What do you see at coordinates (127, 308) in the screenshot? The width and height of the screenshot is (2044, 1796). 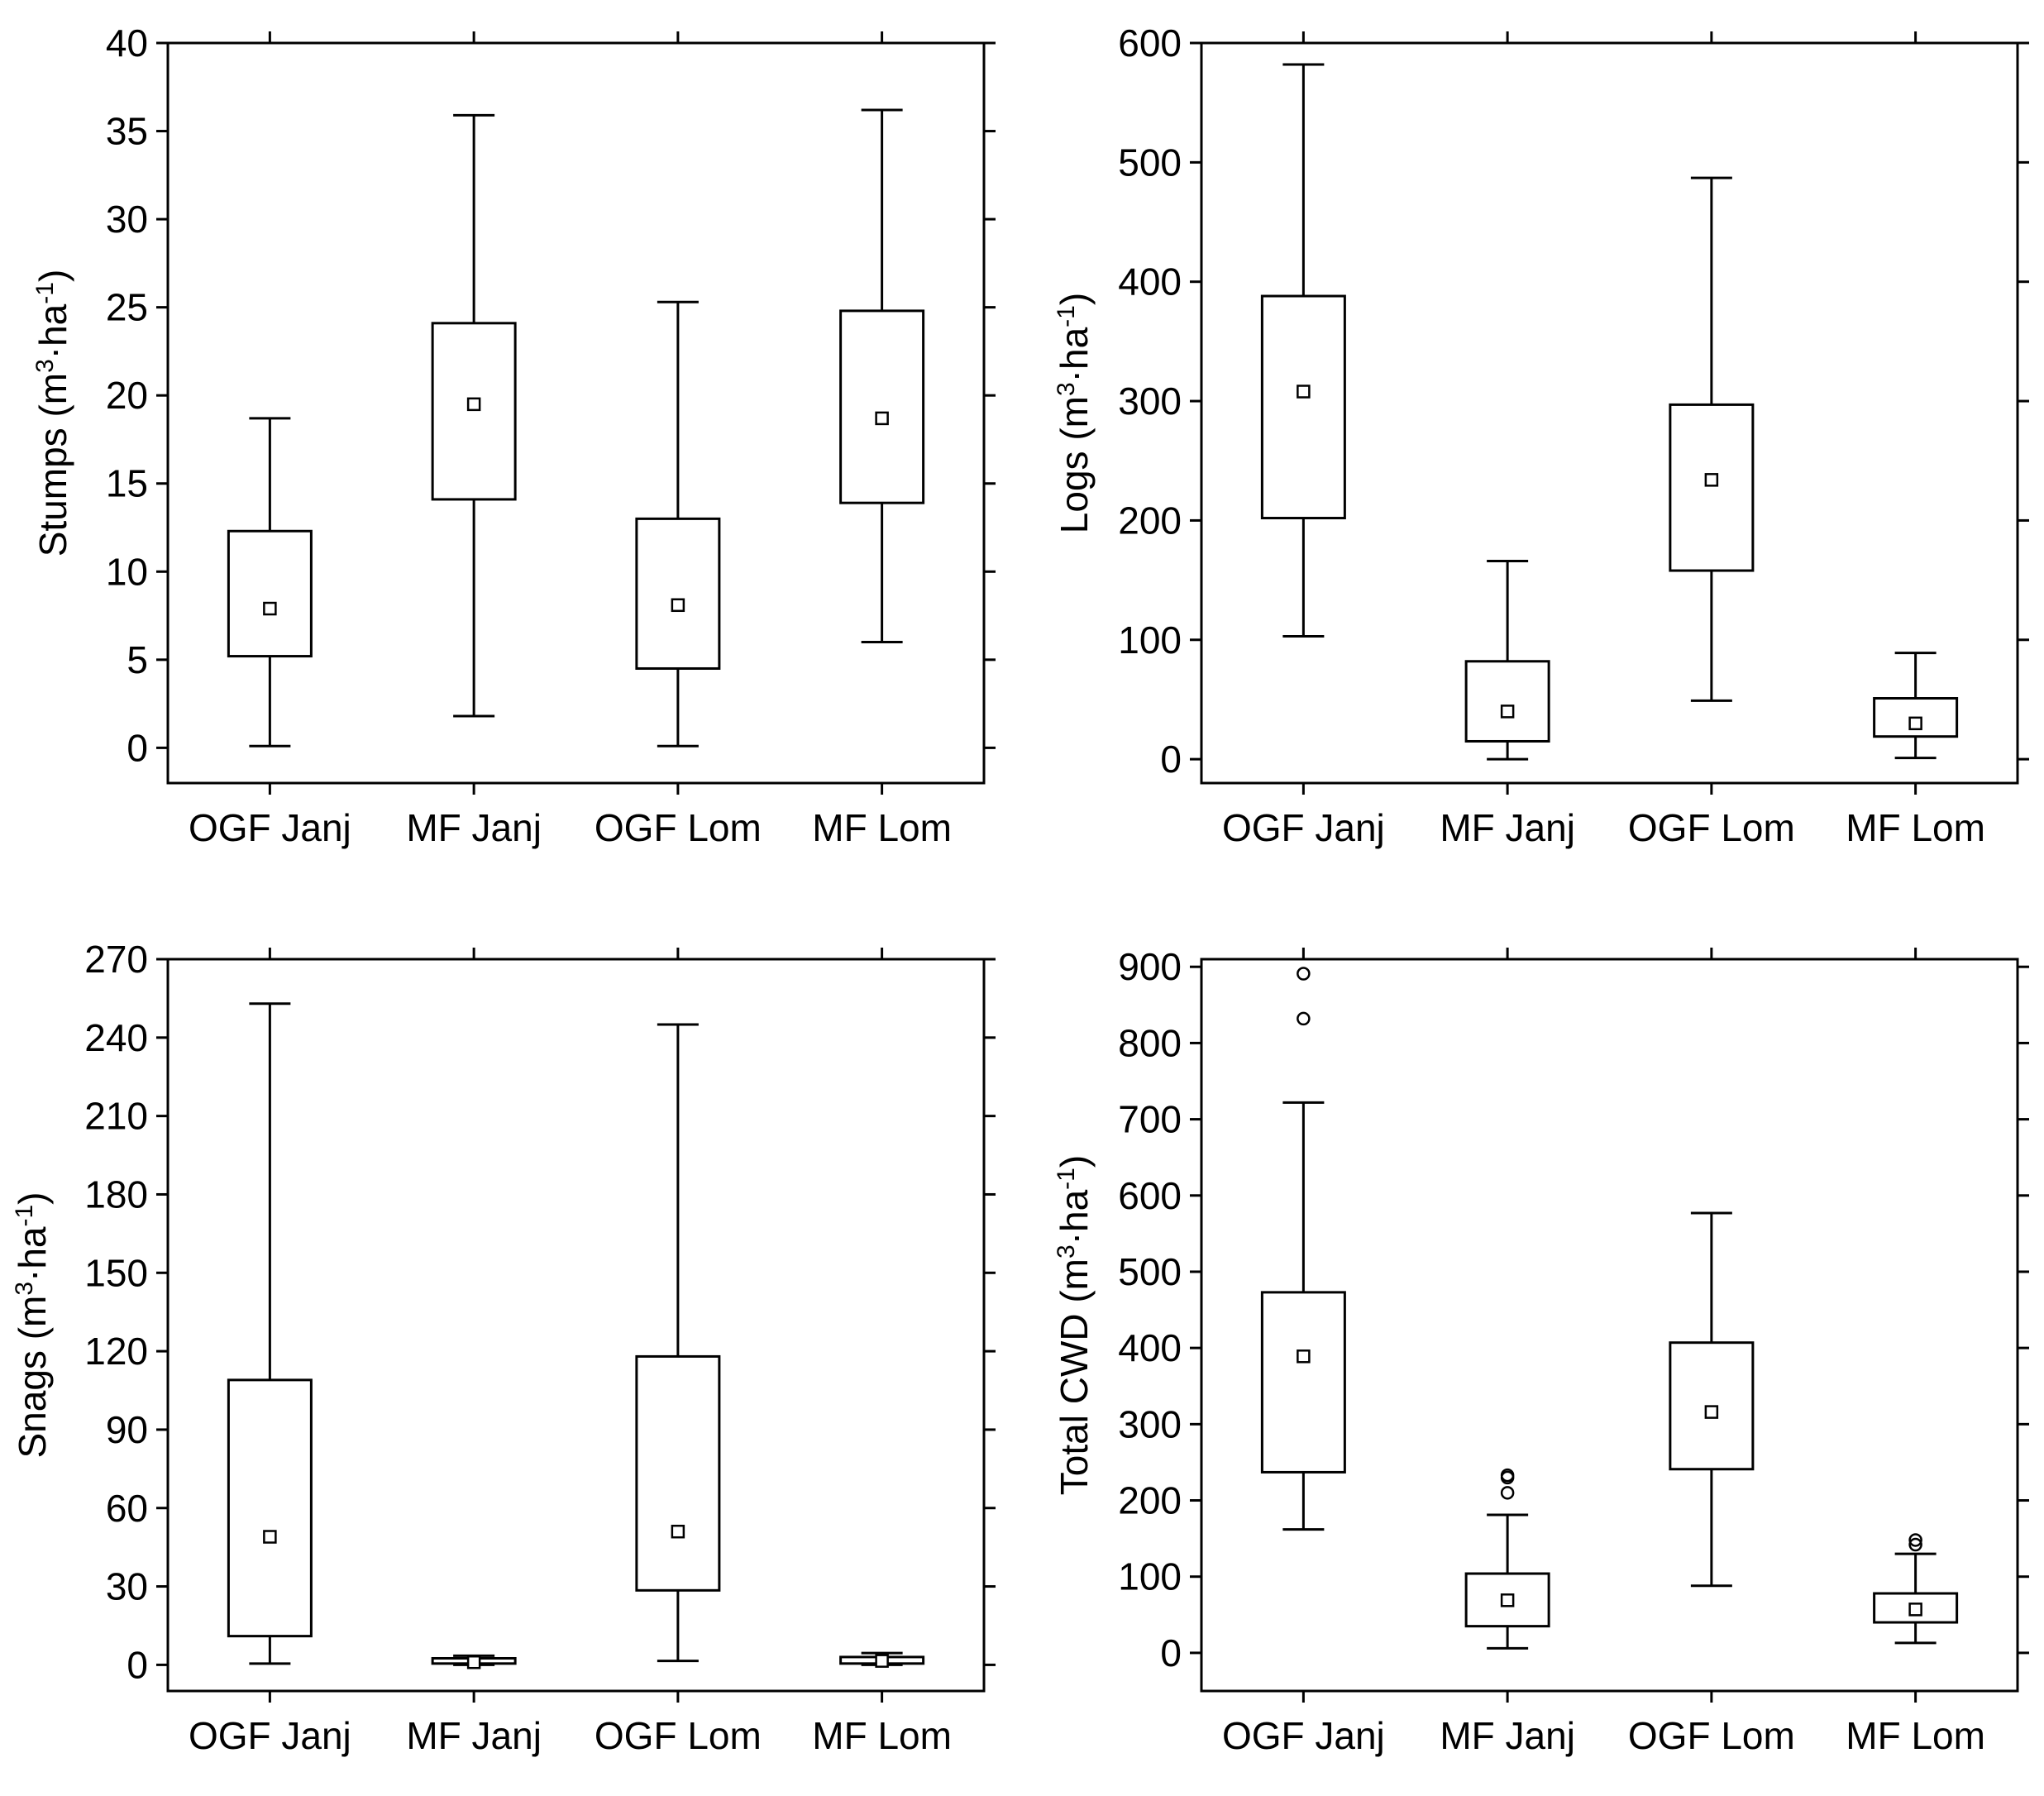 I see `y-tick-label: 25` at bounding box center [127, 308].